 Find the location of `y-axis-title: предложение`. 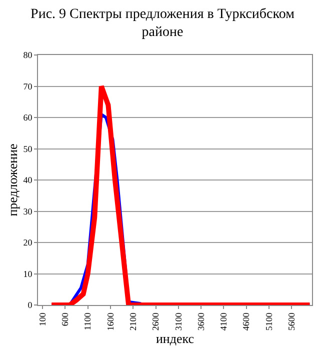

y-axis-title: предложение is located at coordinates (12, 179).